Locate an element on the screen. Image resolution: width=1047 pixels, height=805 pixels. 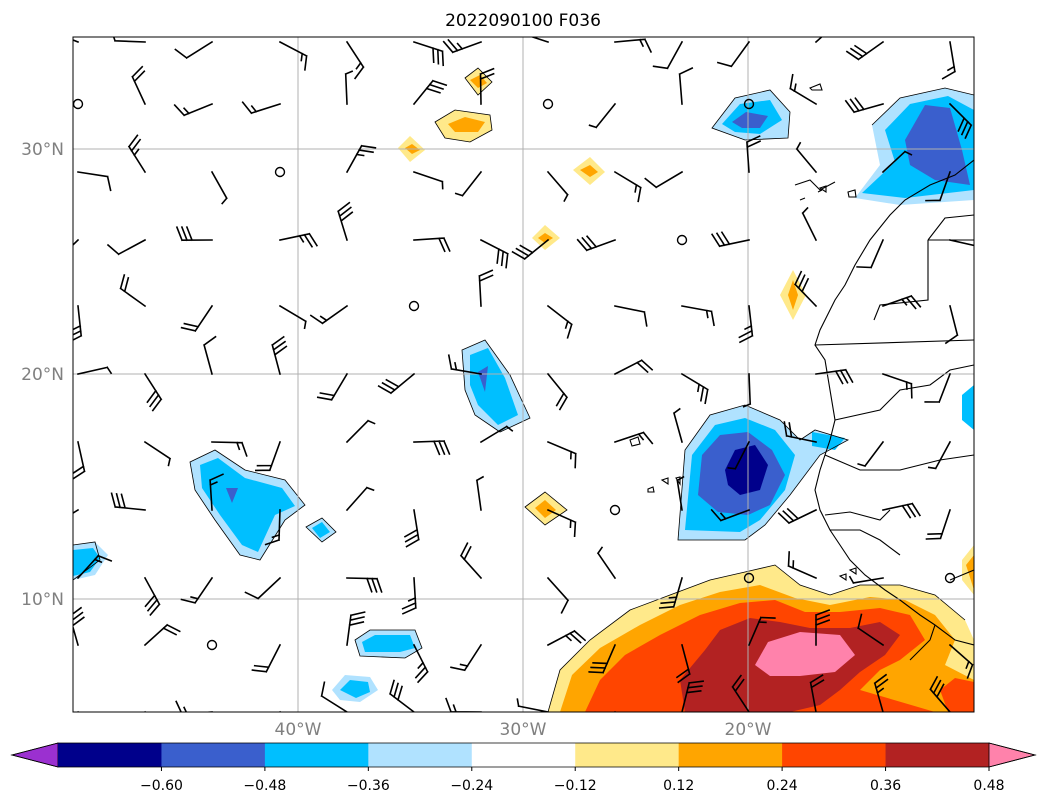
latitude-labels: 30°N 20°N 10°N is located at coordinates (42, 375).